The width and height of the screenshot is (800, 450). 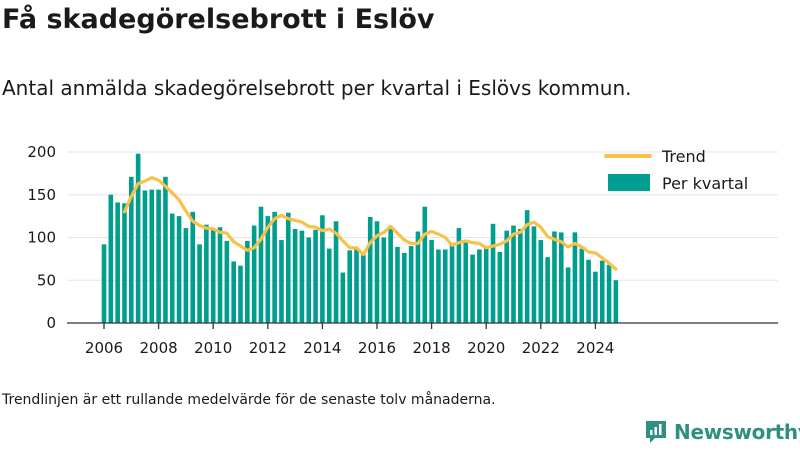 What do you see at coordinates (41, 152) in the screenshot?
I see `y-tick-label: 200` at bounding box center [41, 152].